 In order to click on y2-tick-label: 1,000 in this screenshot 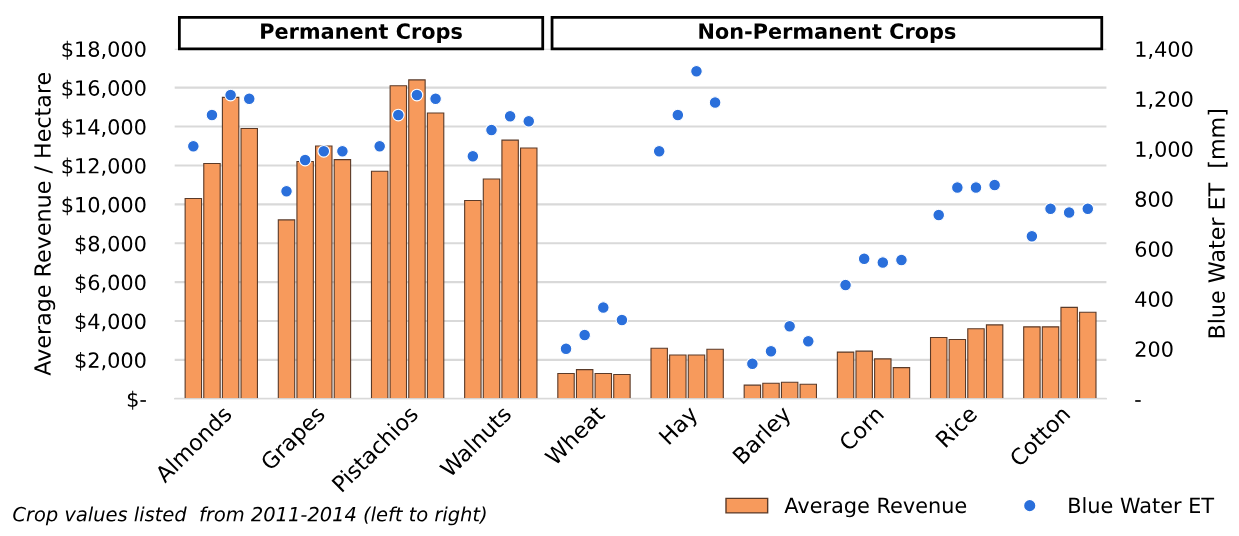, I will do `click(1164, 150)`.